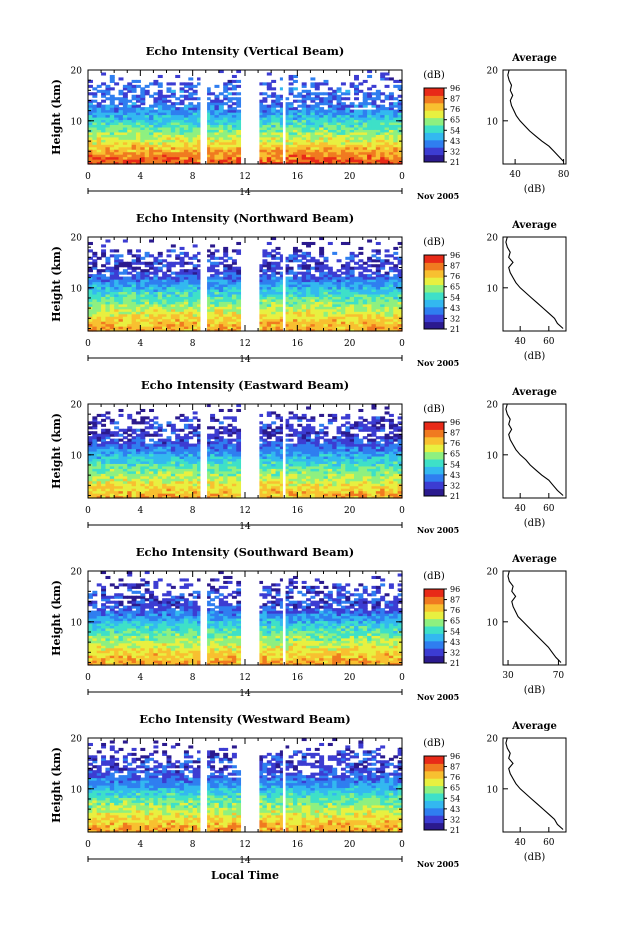  What do you see at coordinates (455, 120) in the screenshot?
I see `colorbar-tick-label: 65` at bounding box center [455, 120].